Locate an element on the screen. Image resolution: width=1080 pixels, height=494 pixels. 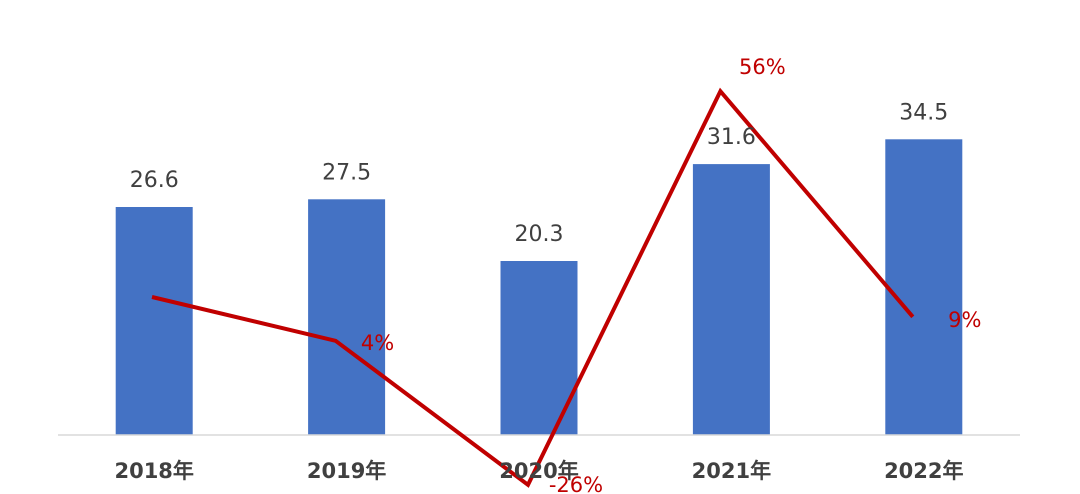
x-tick-label-2: 2020年 is located at coordinates (538, 471).